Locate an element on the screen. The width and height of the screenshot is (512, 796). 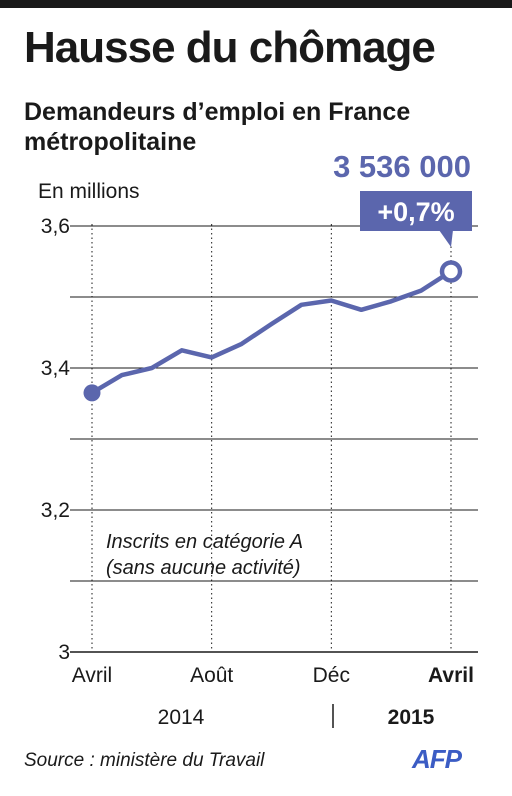
change-callout-box is located at coordinates (416, 211).